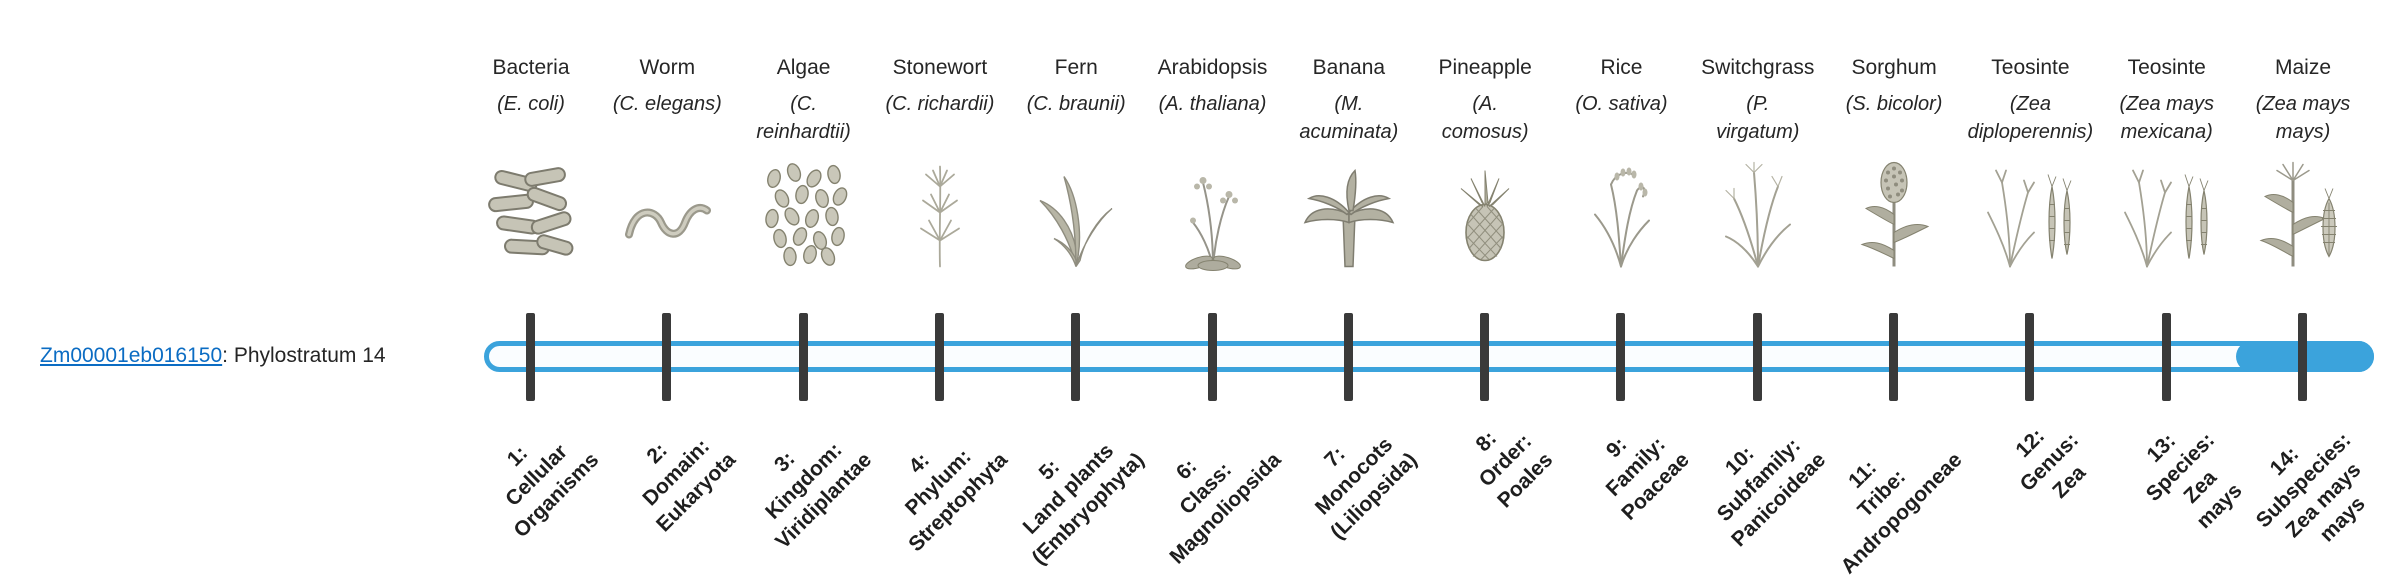  What do you see at coordinates (1349, 132) in the screenshot?
I see `organism-species-line: acuminata)` at bounding box center [1349, 132].